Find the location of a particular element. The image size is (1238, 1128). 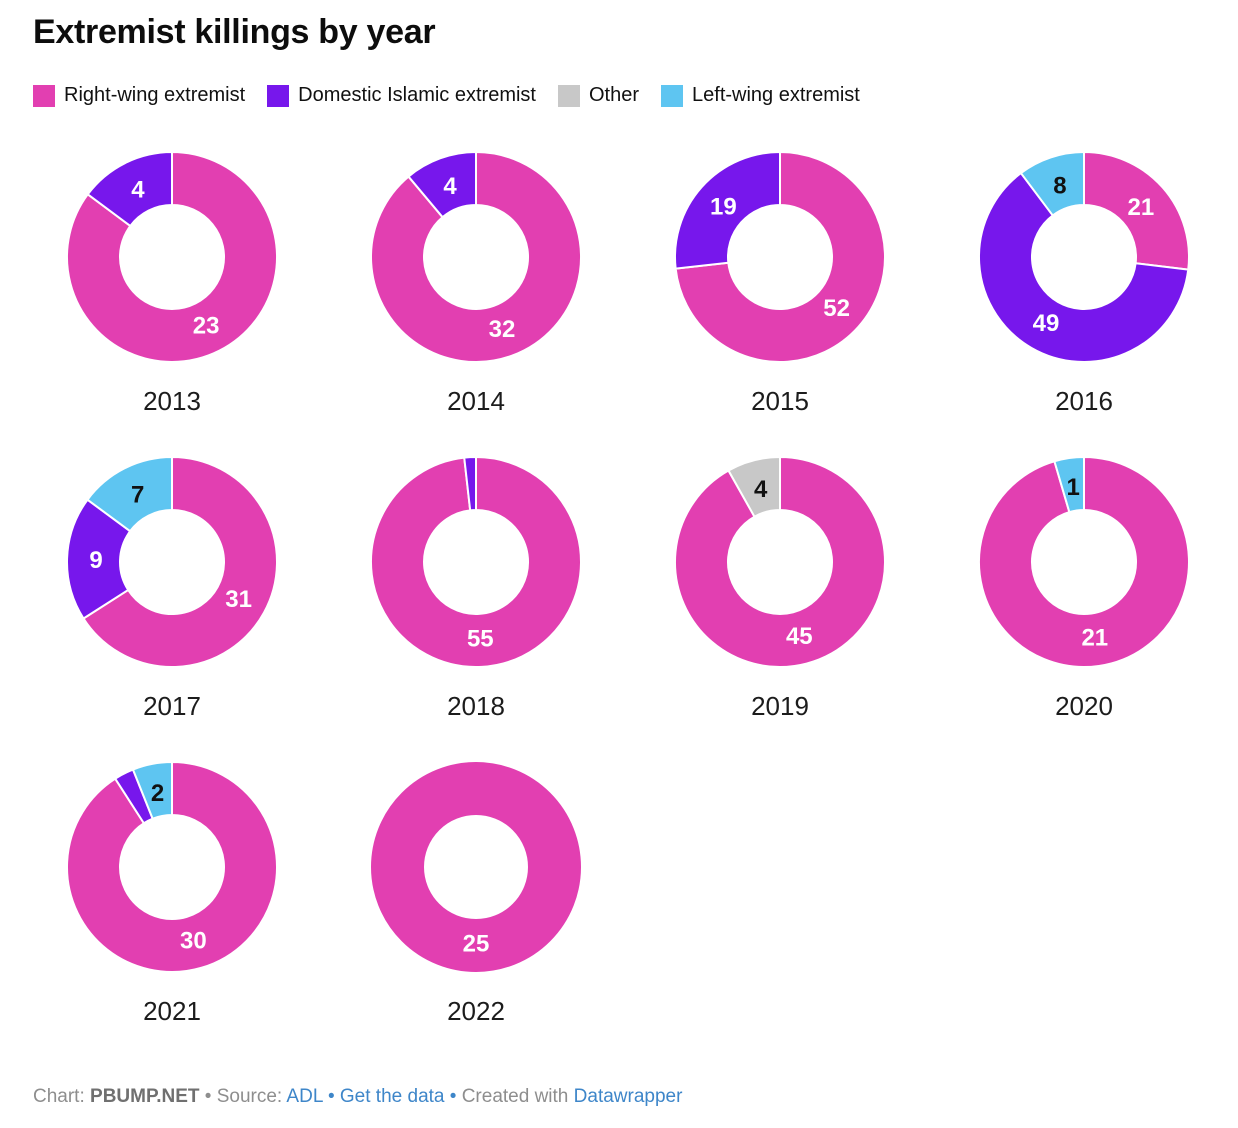

year-label-2017: 2017 is located at coordinates (172, 705).